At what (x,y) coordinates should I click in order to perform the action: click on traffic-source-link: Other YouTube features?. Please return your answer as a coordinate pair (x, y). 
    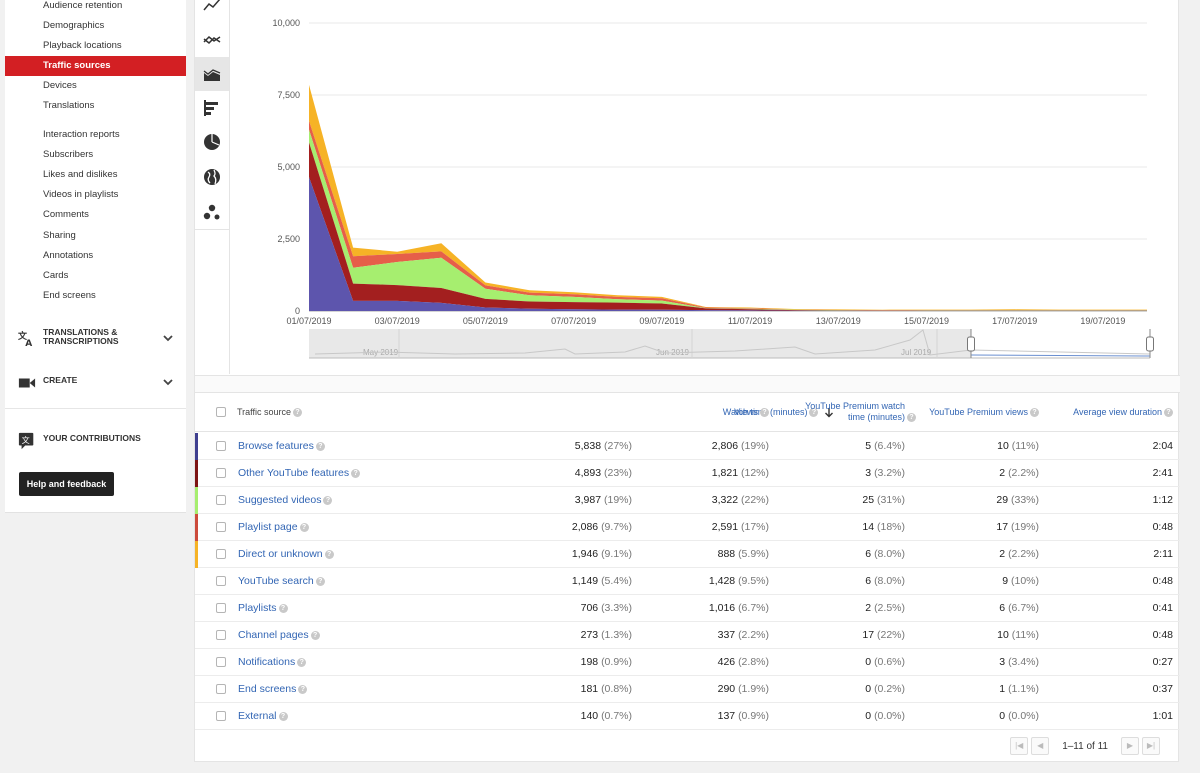
    Looking at the image, I should click on (299, 473).